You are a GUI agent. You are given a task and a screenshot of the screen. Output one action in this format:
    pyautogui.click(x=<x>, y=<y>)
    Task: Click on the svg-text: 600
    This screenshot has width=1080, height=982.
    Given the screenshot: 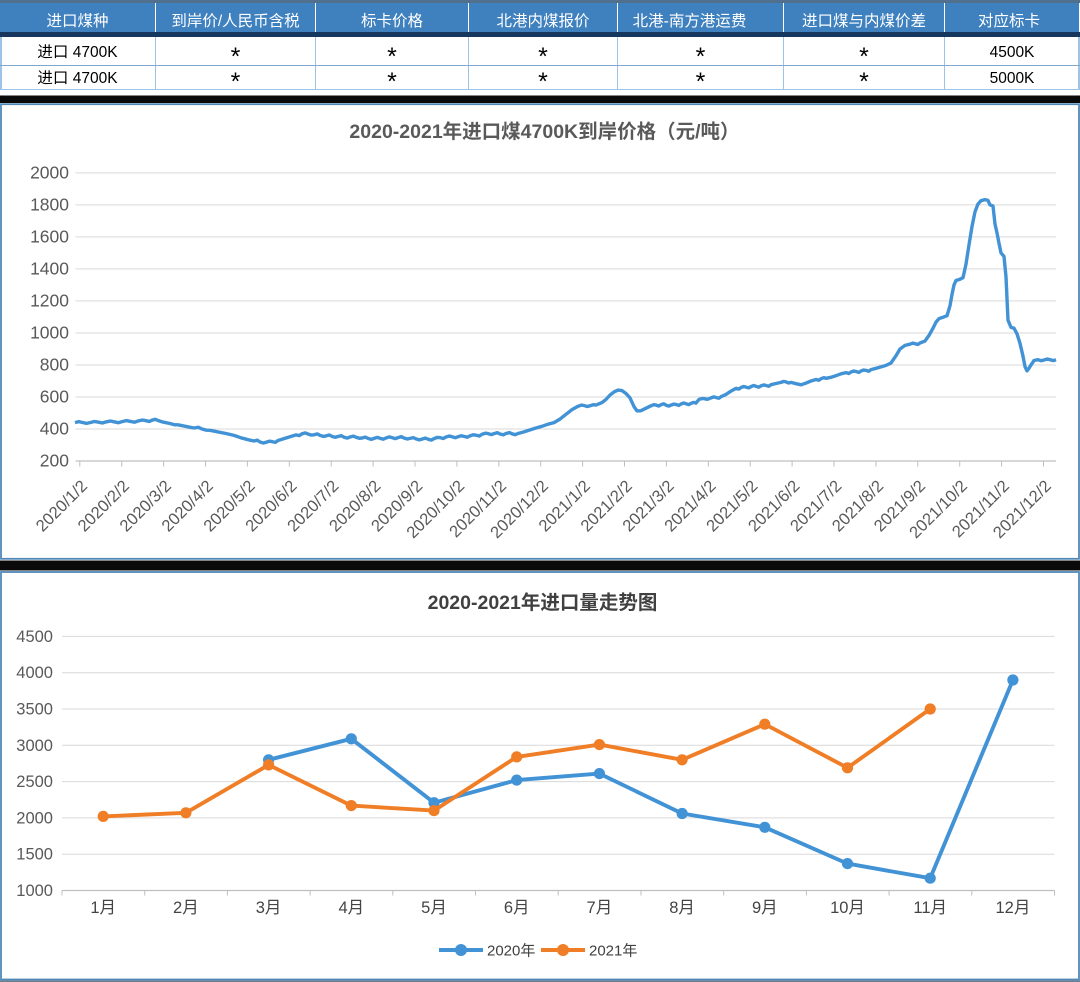 What is the action you would take?
    pyautogui.click(x=54, y=397)
    